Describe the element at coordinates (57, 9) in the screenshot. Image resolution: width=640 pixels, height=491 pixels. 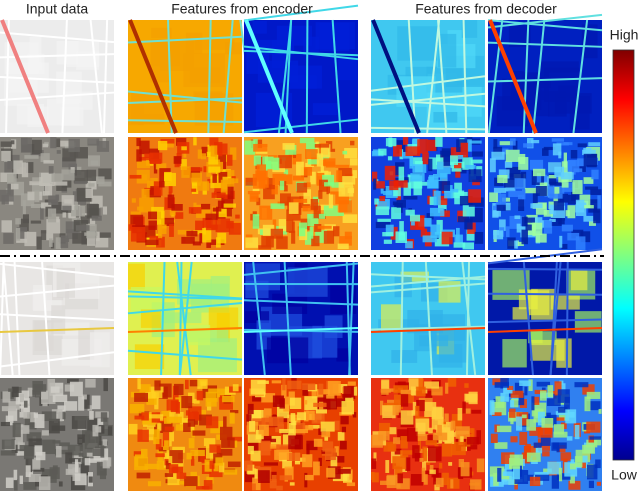
I see `column-header: Input data` at that location.